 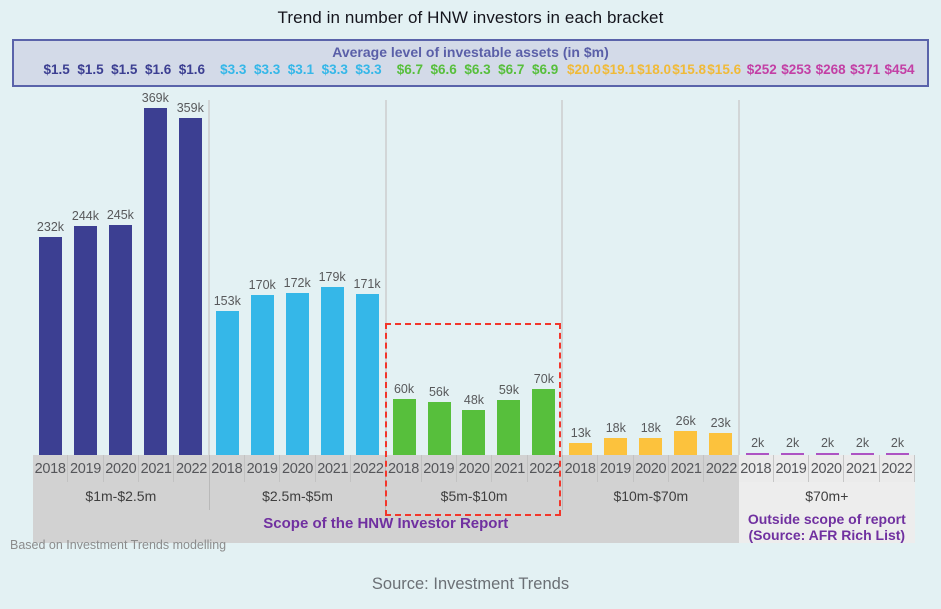 I want to click on footnote: Based on Investment Trends modelling, so click(x=118, y=545).